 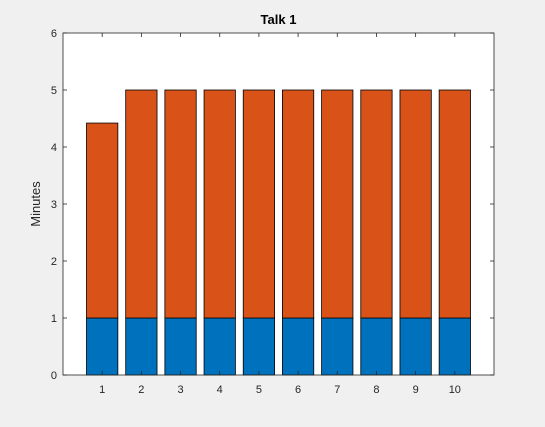 What do you see at coordinates (35, 204) in the screenshot?
I see `y-axis-label: Minutes` at bounding box center [35, 204].